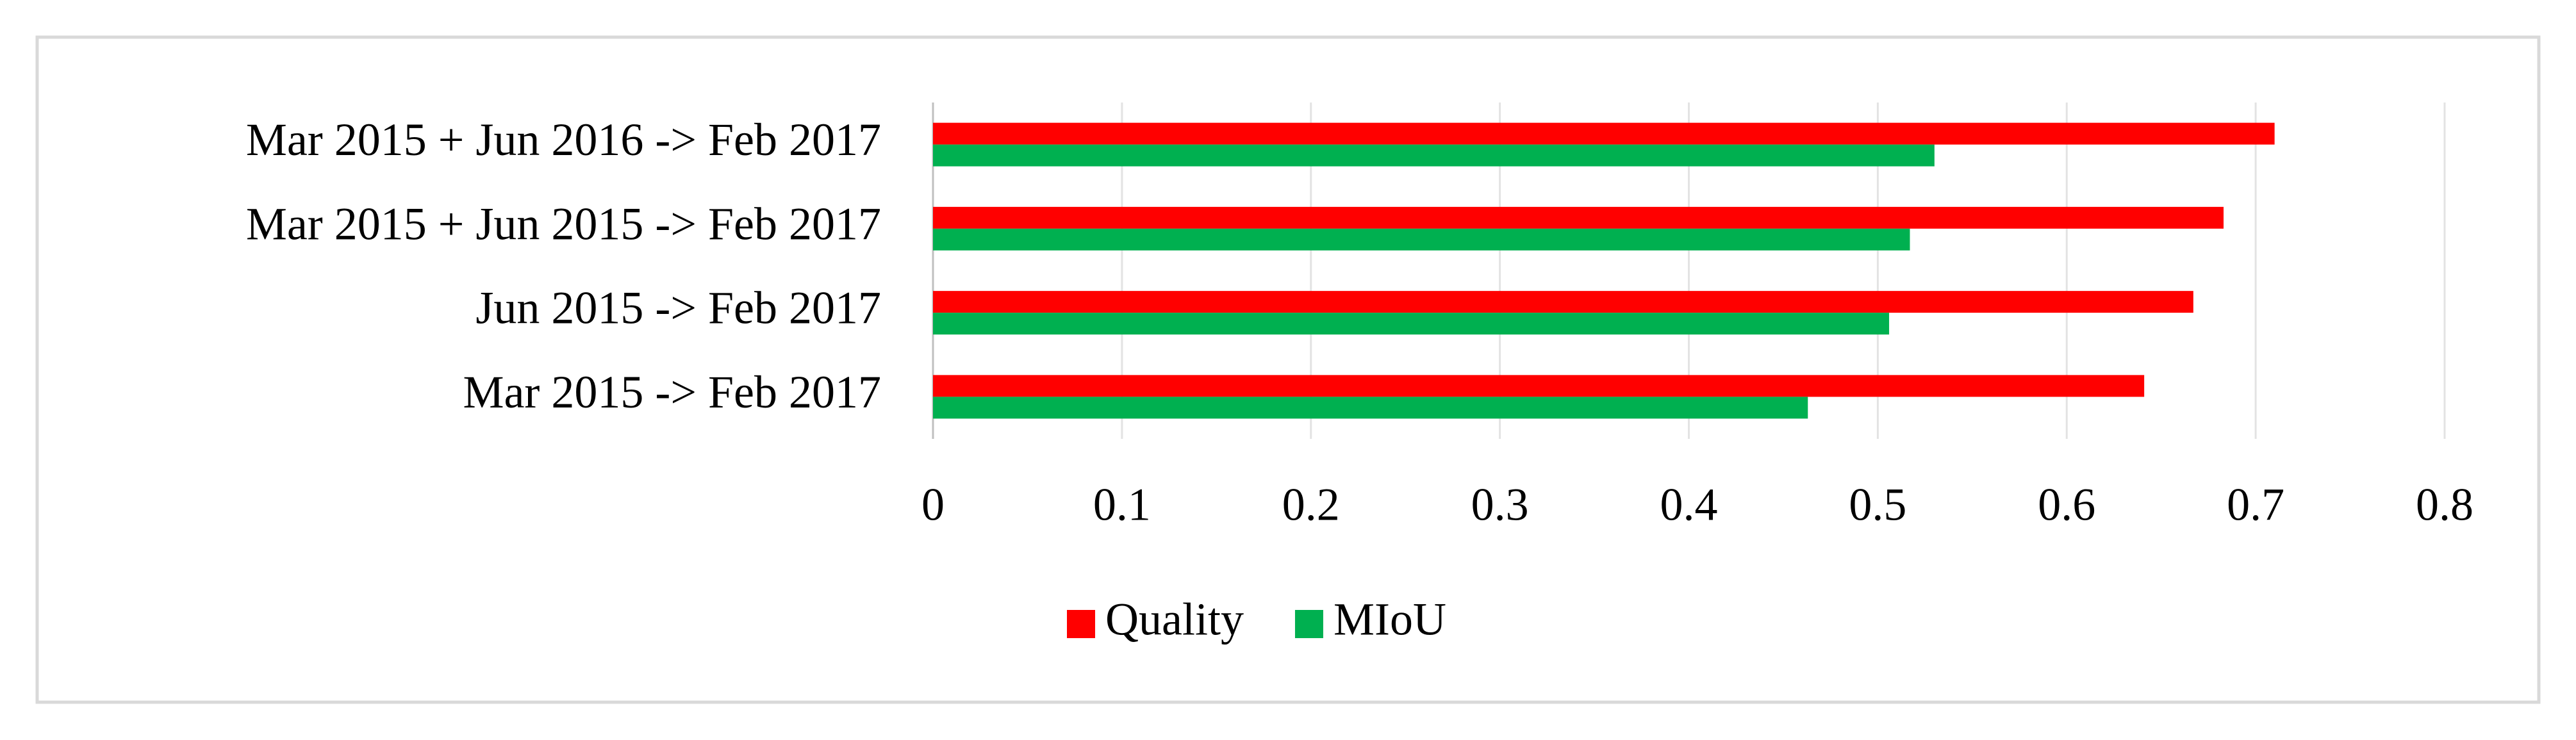 Image resolution: width=2576 pixels, height=740 pixels. I want to click on x-tick-label: 0.3, so click(1500, 504).